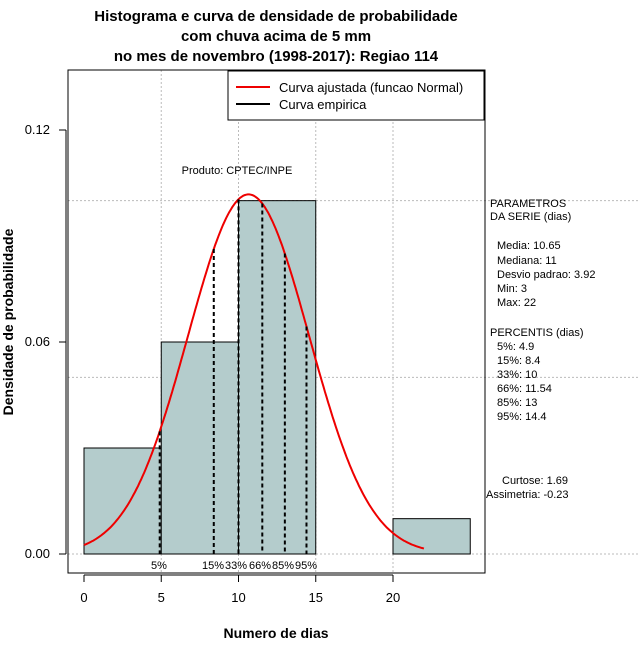  Describe the element at coordinates (356, 95) in the screenshot. I see `legend-box` at that location.